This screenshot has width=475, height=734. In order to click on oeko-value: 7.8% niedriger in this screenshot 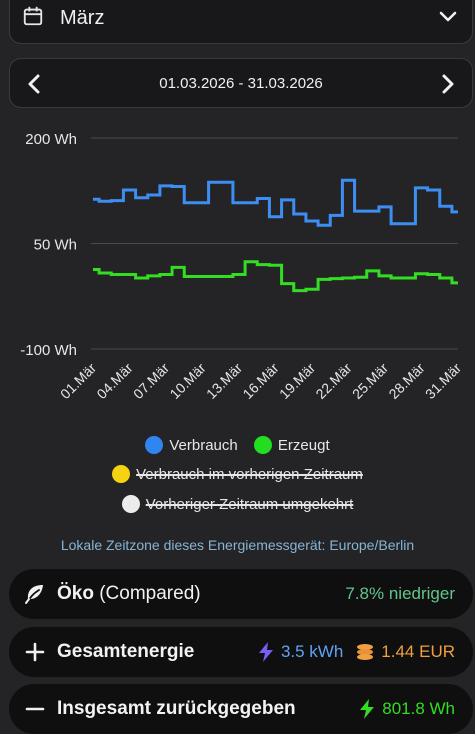, I will do `click(400, 593)`.